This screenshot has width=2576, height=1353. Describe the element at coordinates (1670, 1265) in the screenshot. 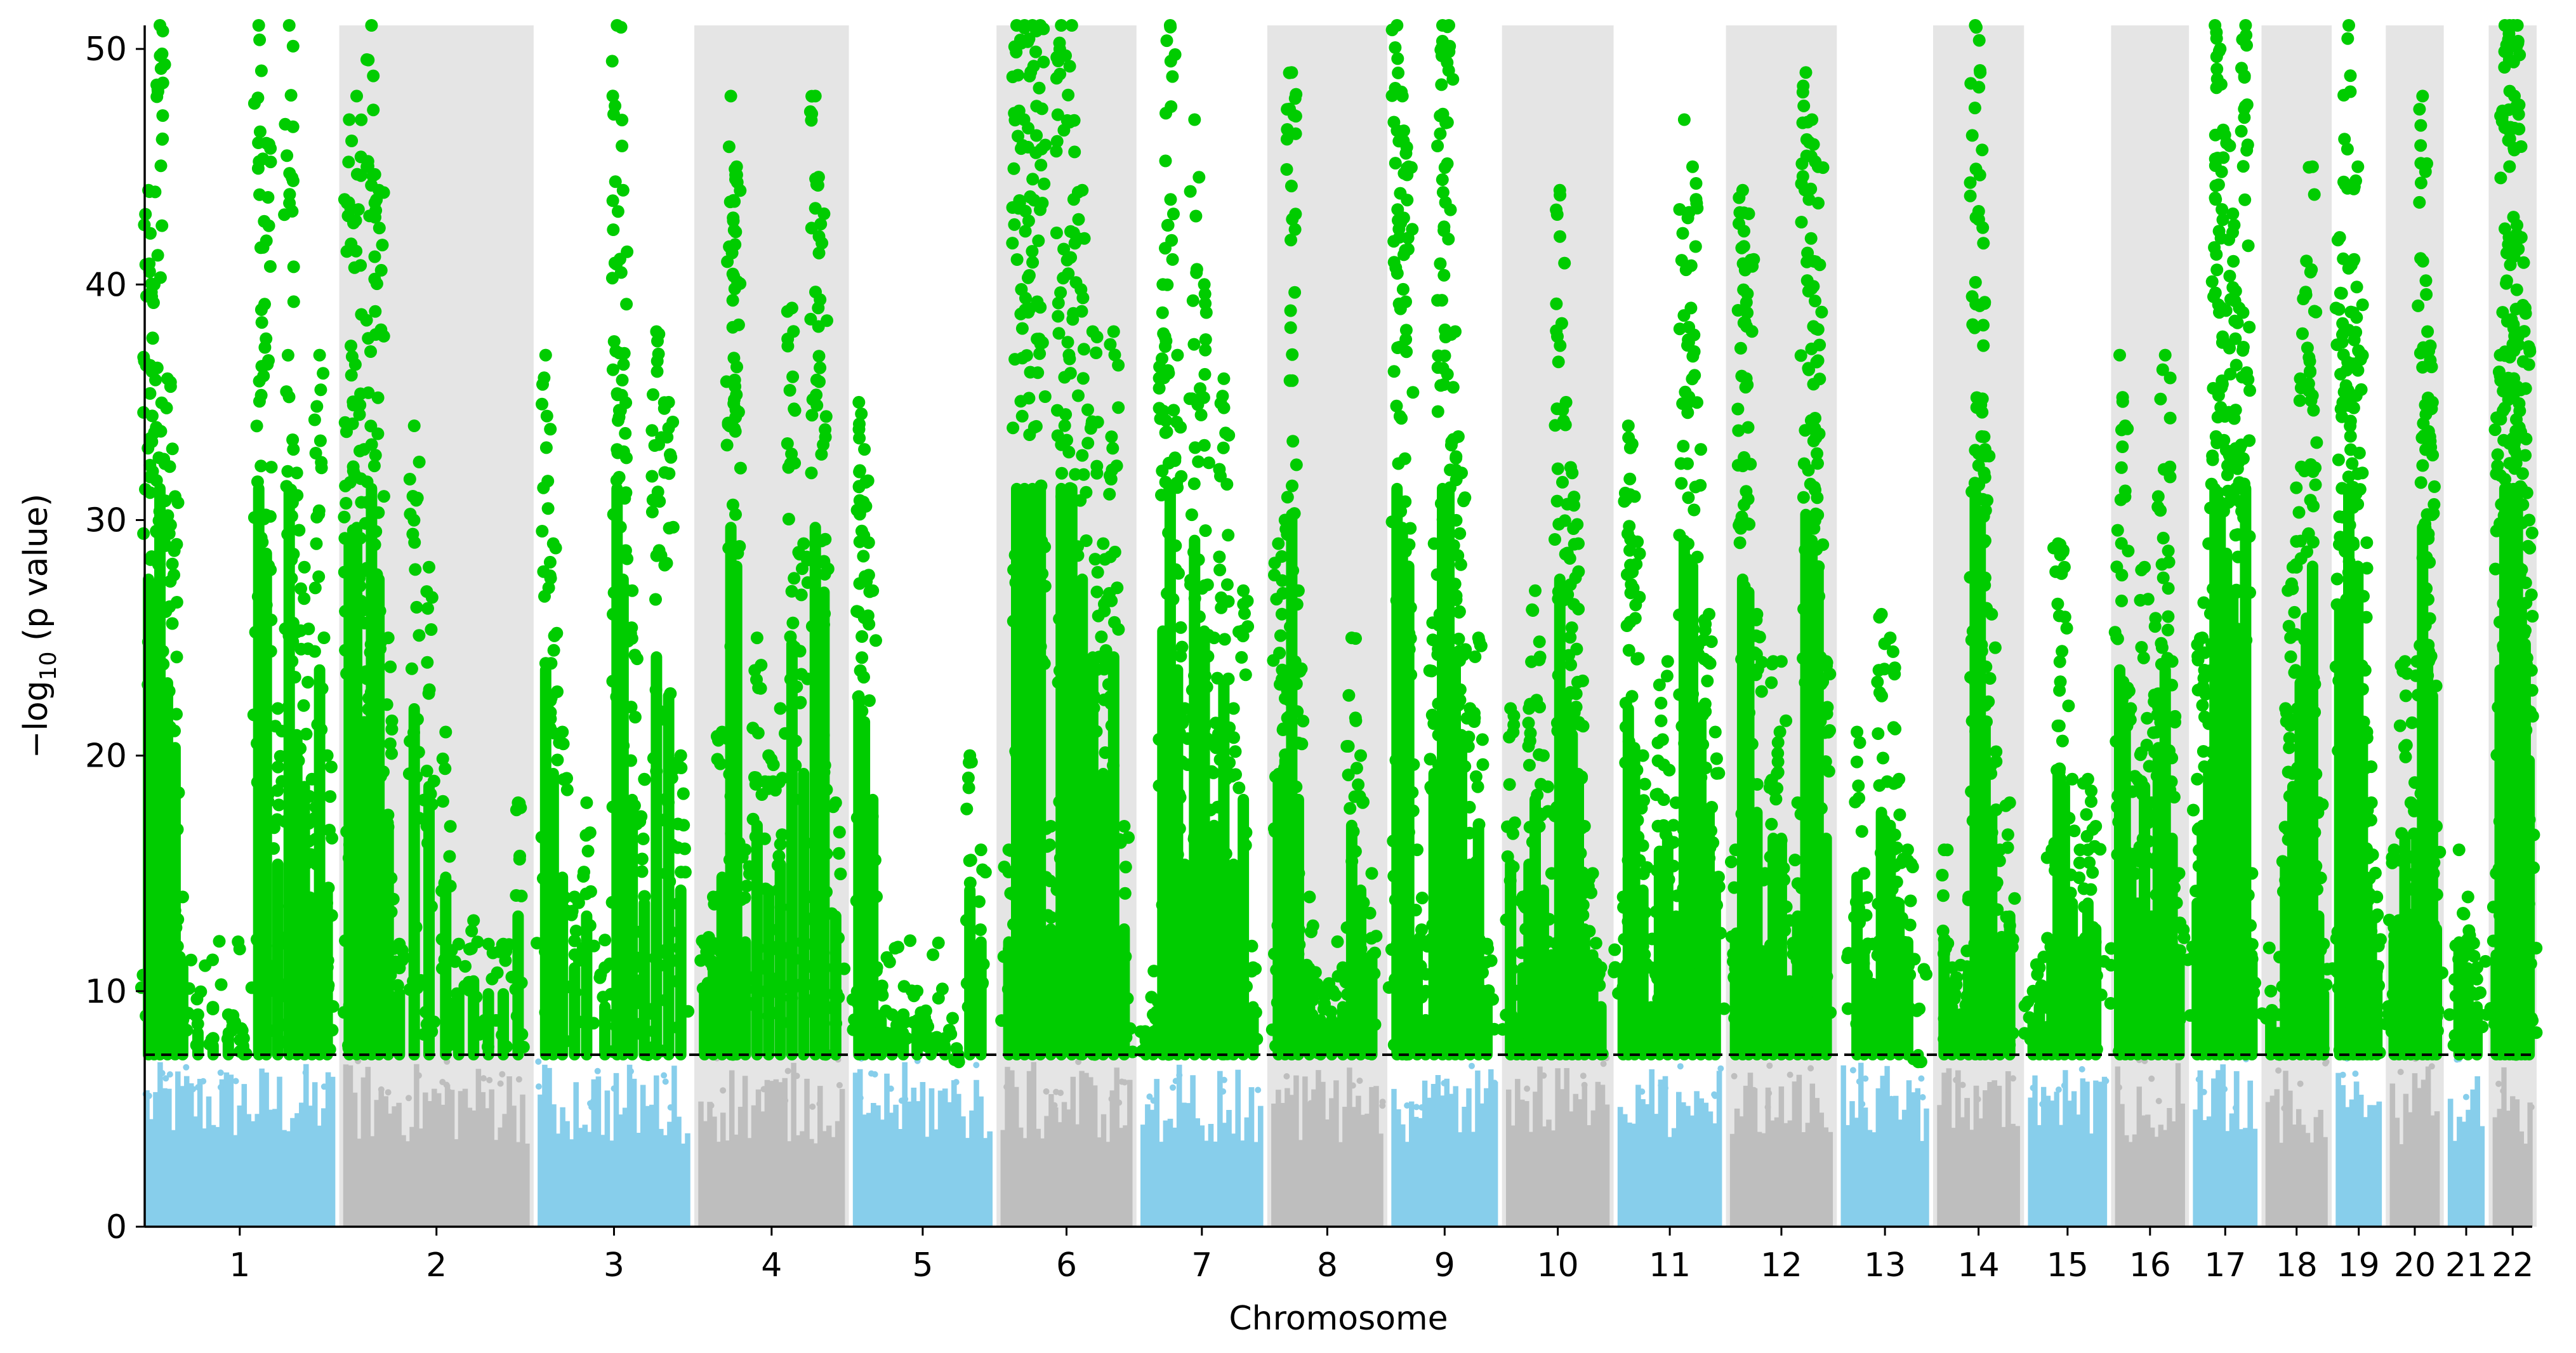

I see `x-tick-label: 11` at that location.